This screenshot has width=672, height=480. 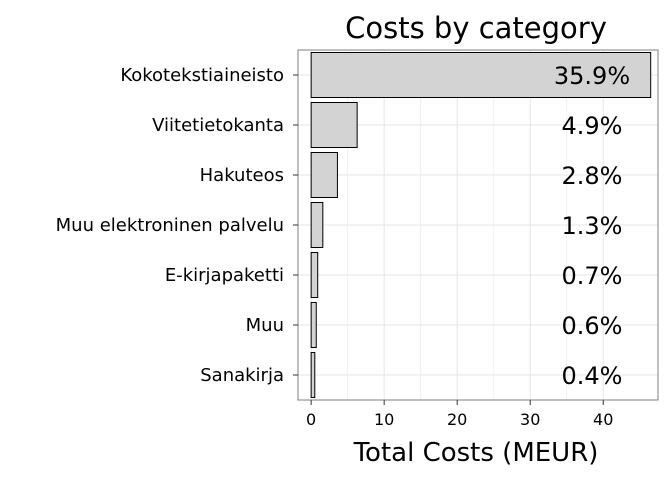 What do you see at coordinates (592, 126) in the screenshot?
I see `percent-label: 4.9%` at bounding box center [592, 126].